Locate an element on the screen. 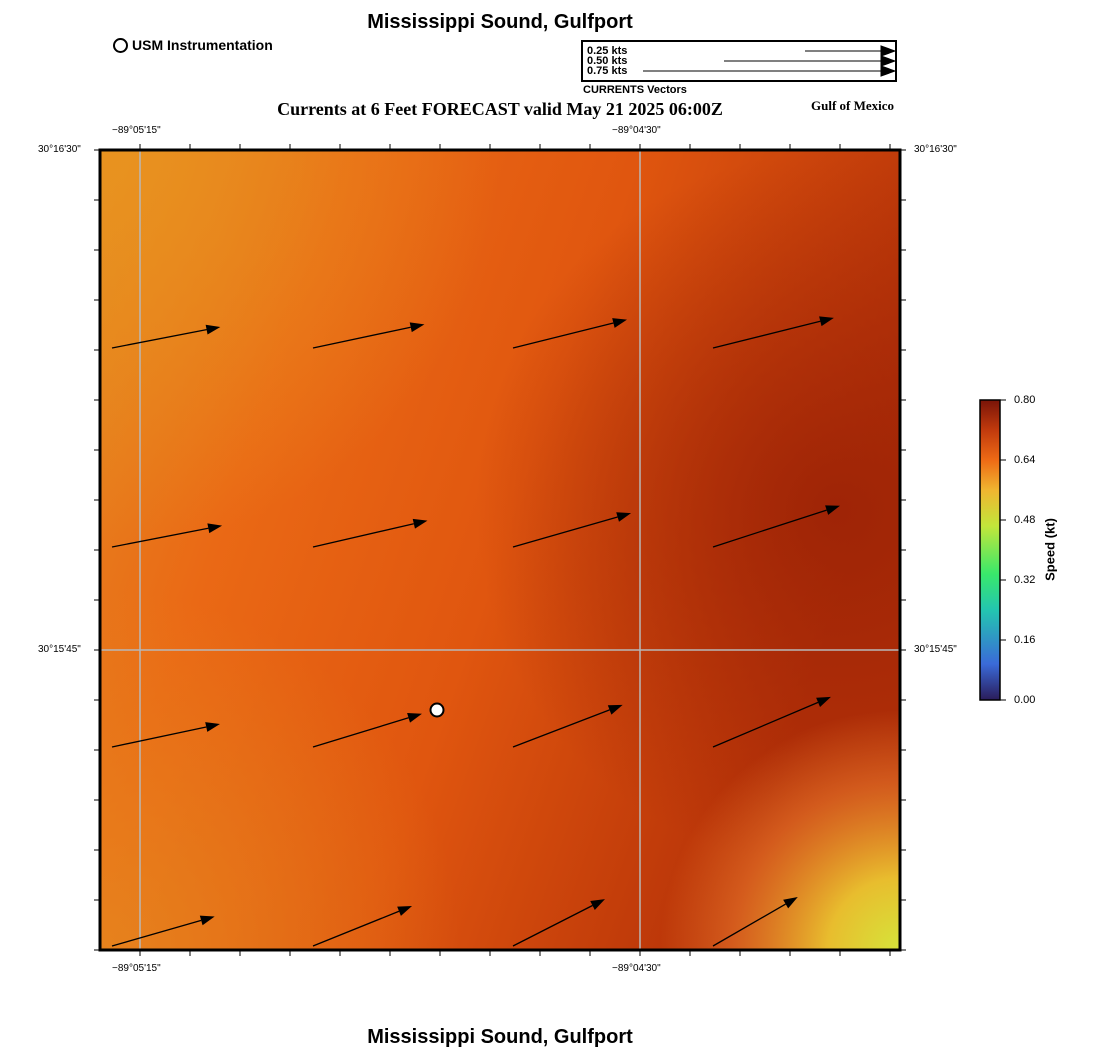 This screenshot has height=1050, width=1100. vector-legend-box: 0.25 kts 0.50 kts 0.75 kts is located at coordinates (739, 61).